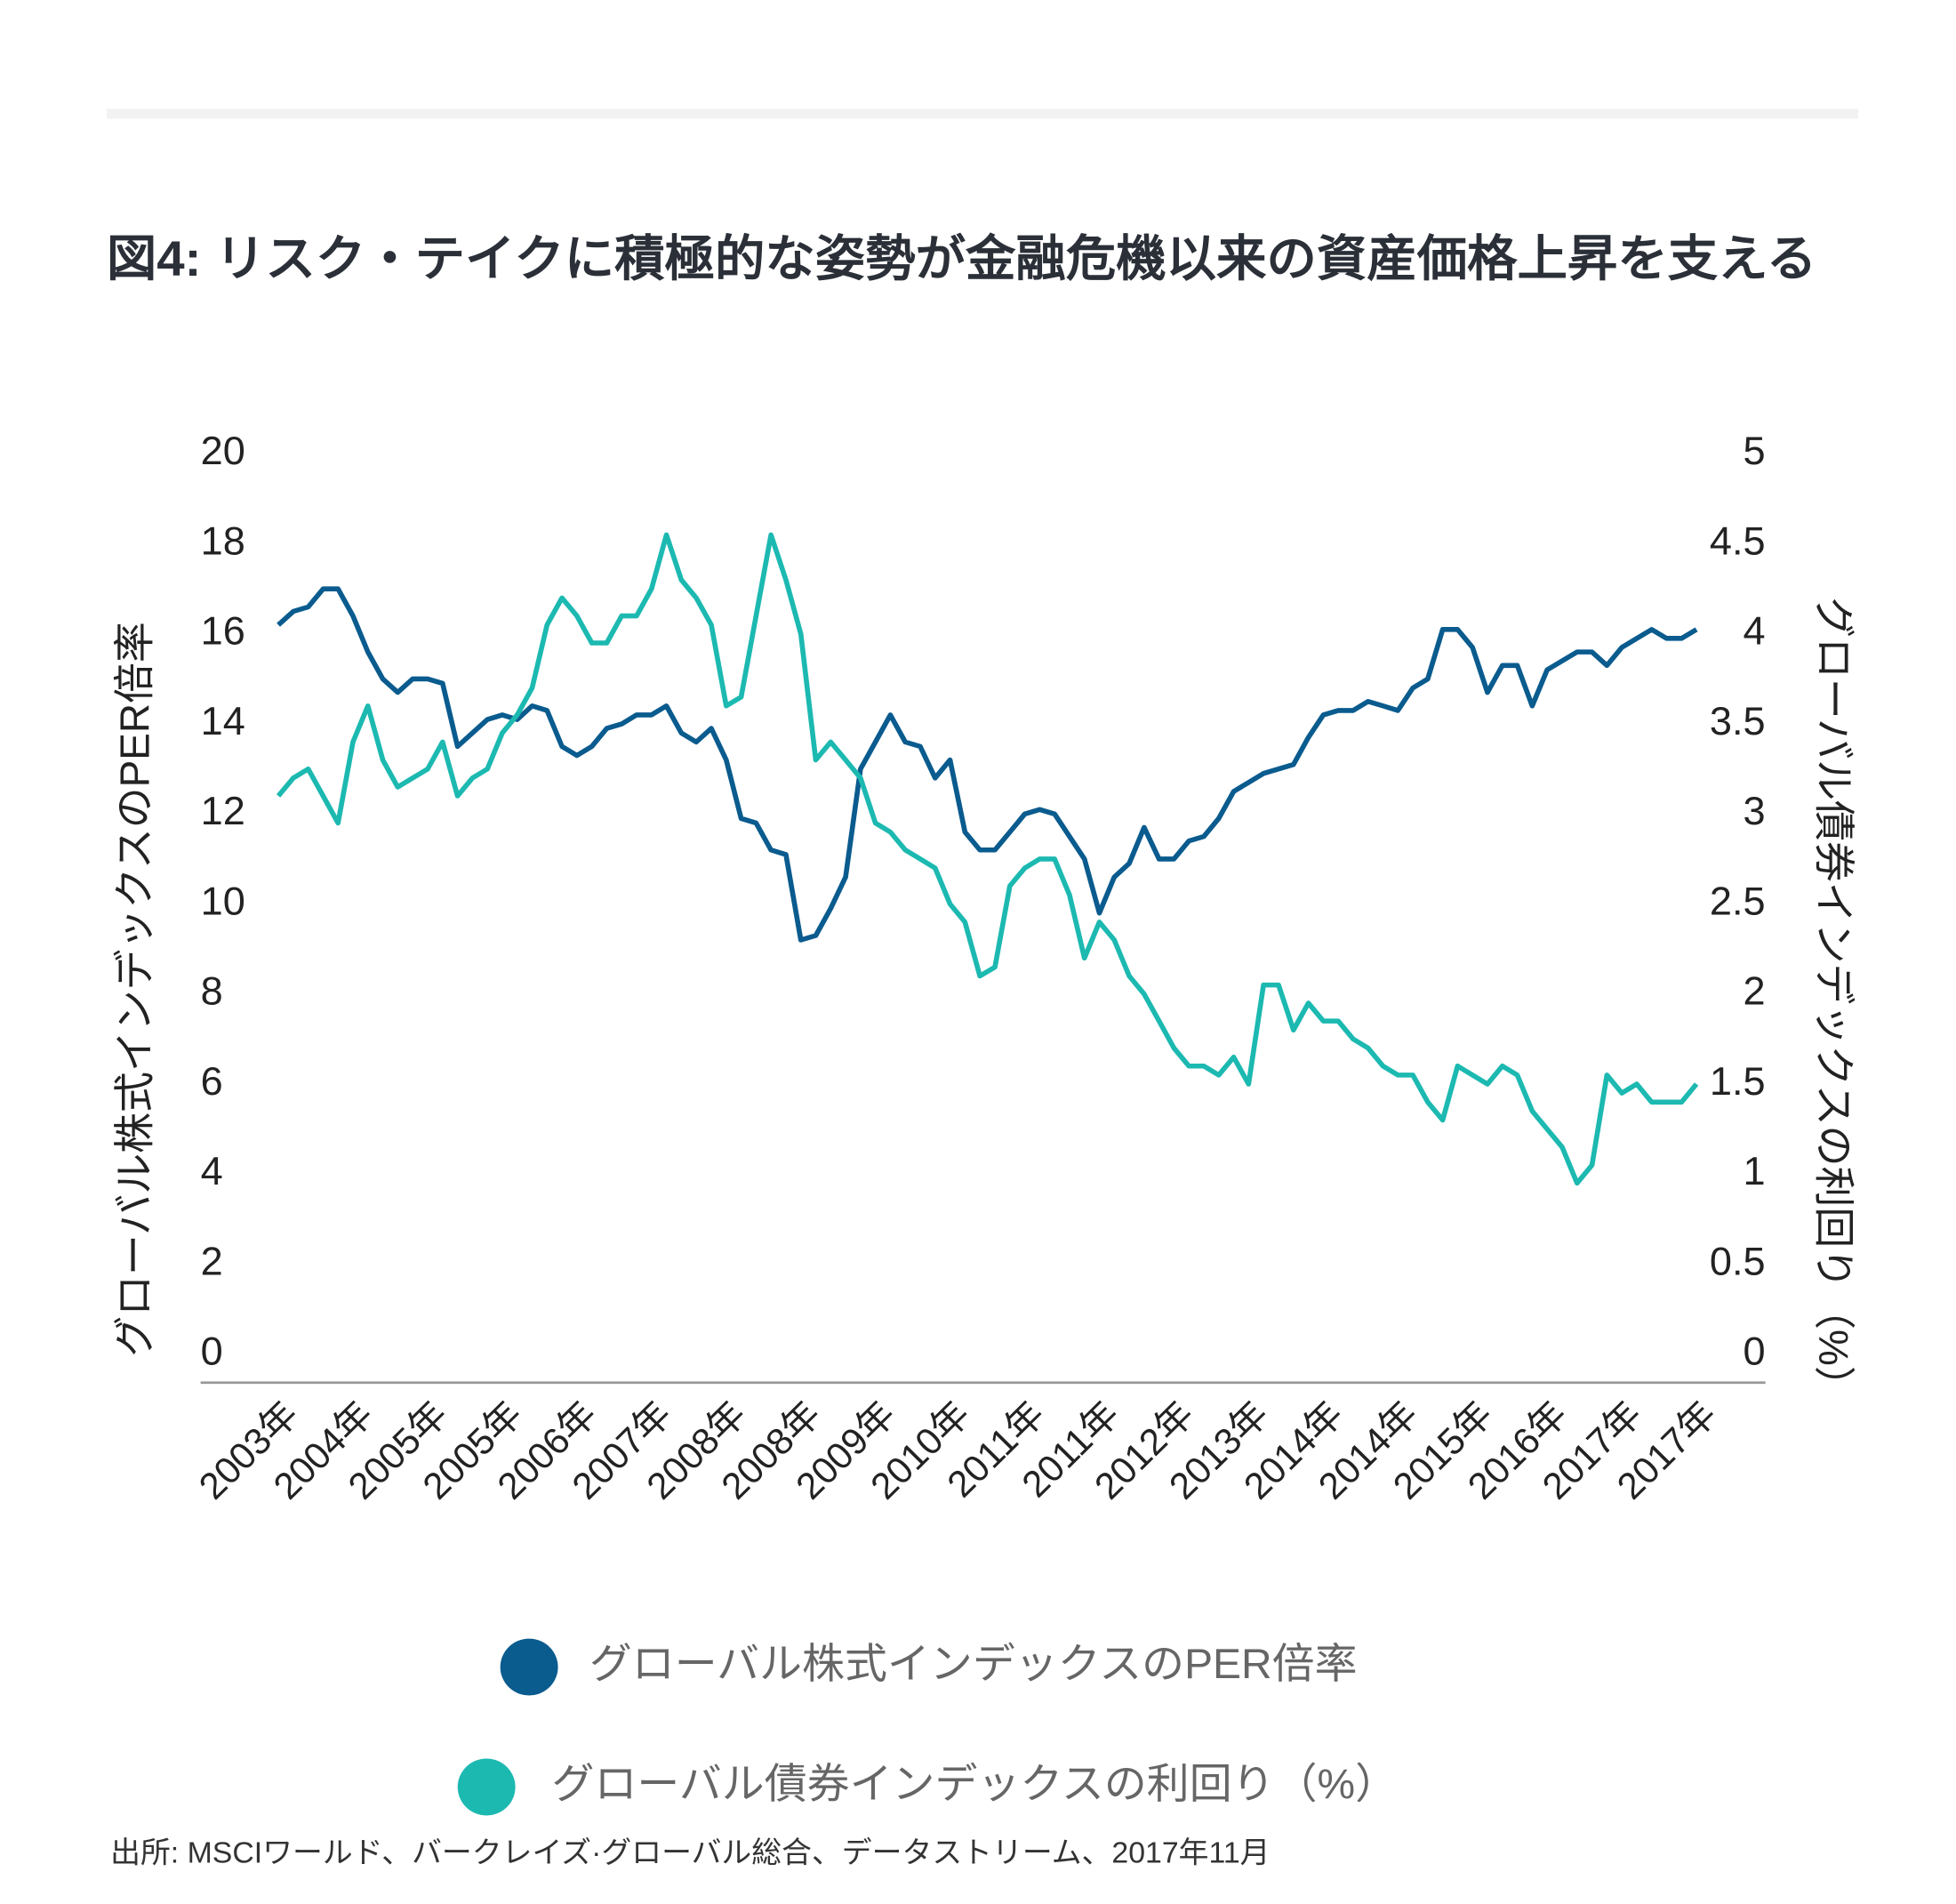 The width and height of the screenshot is (1956, 1904). What do you see at coordinates (973, 1665) in the screenshot?
I see `legend-label: グローバル株式インデックスのPER倍率` at bounding box center [973, 1665].